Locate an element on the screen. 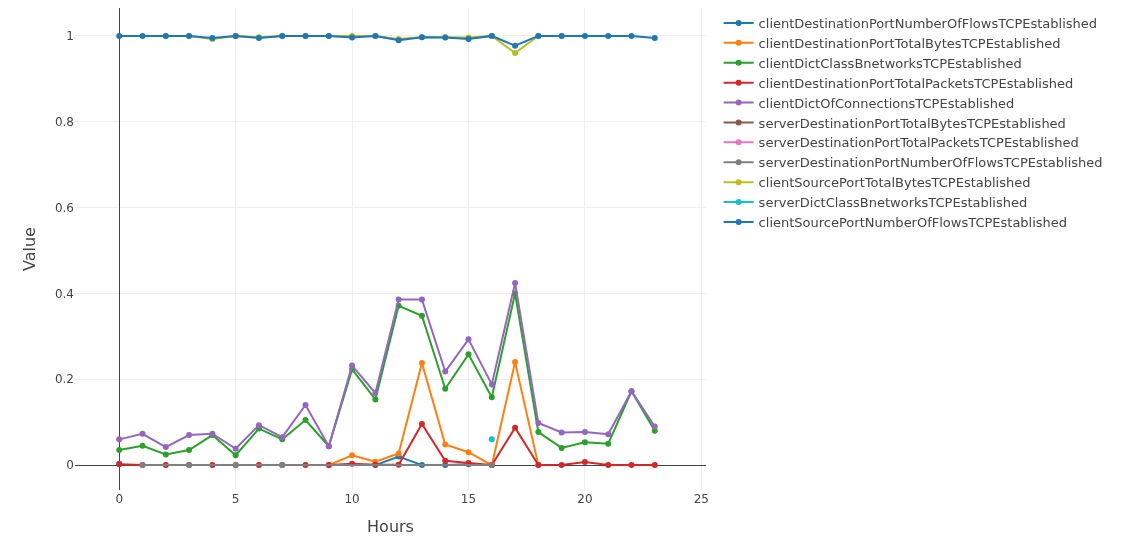  x-tick-label: 0 is located at coordinates (119, 499).